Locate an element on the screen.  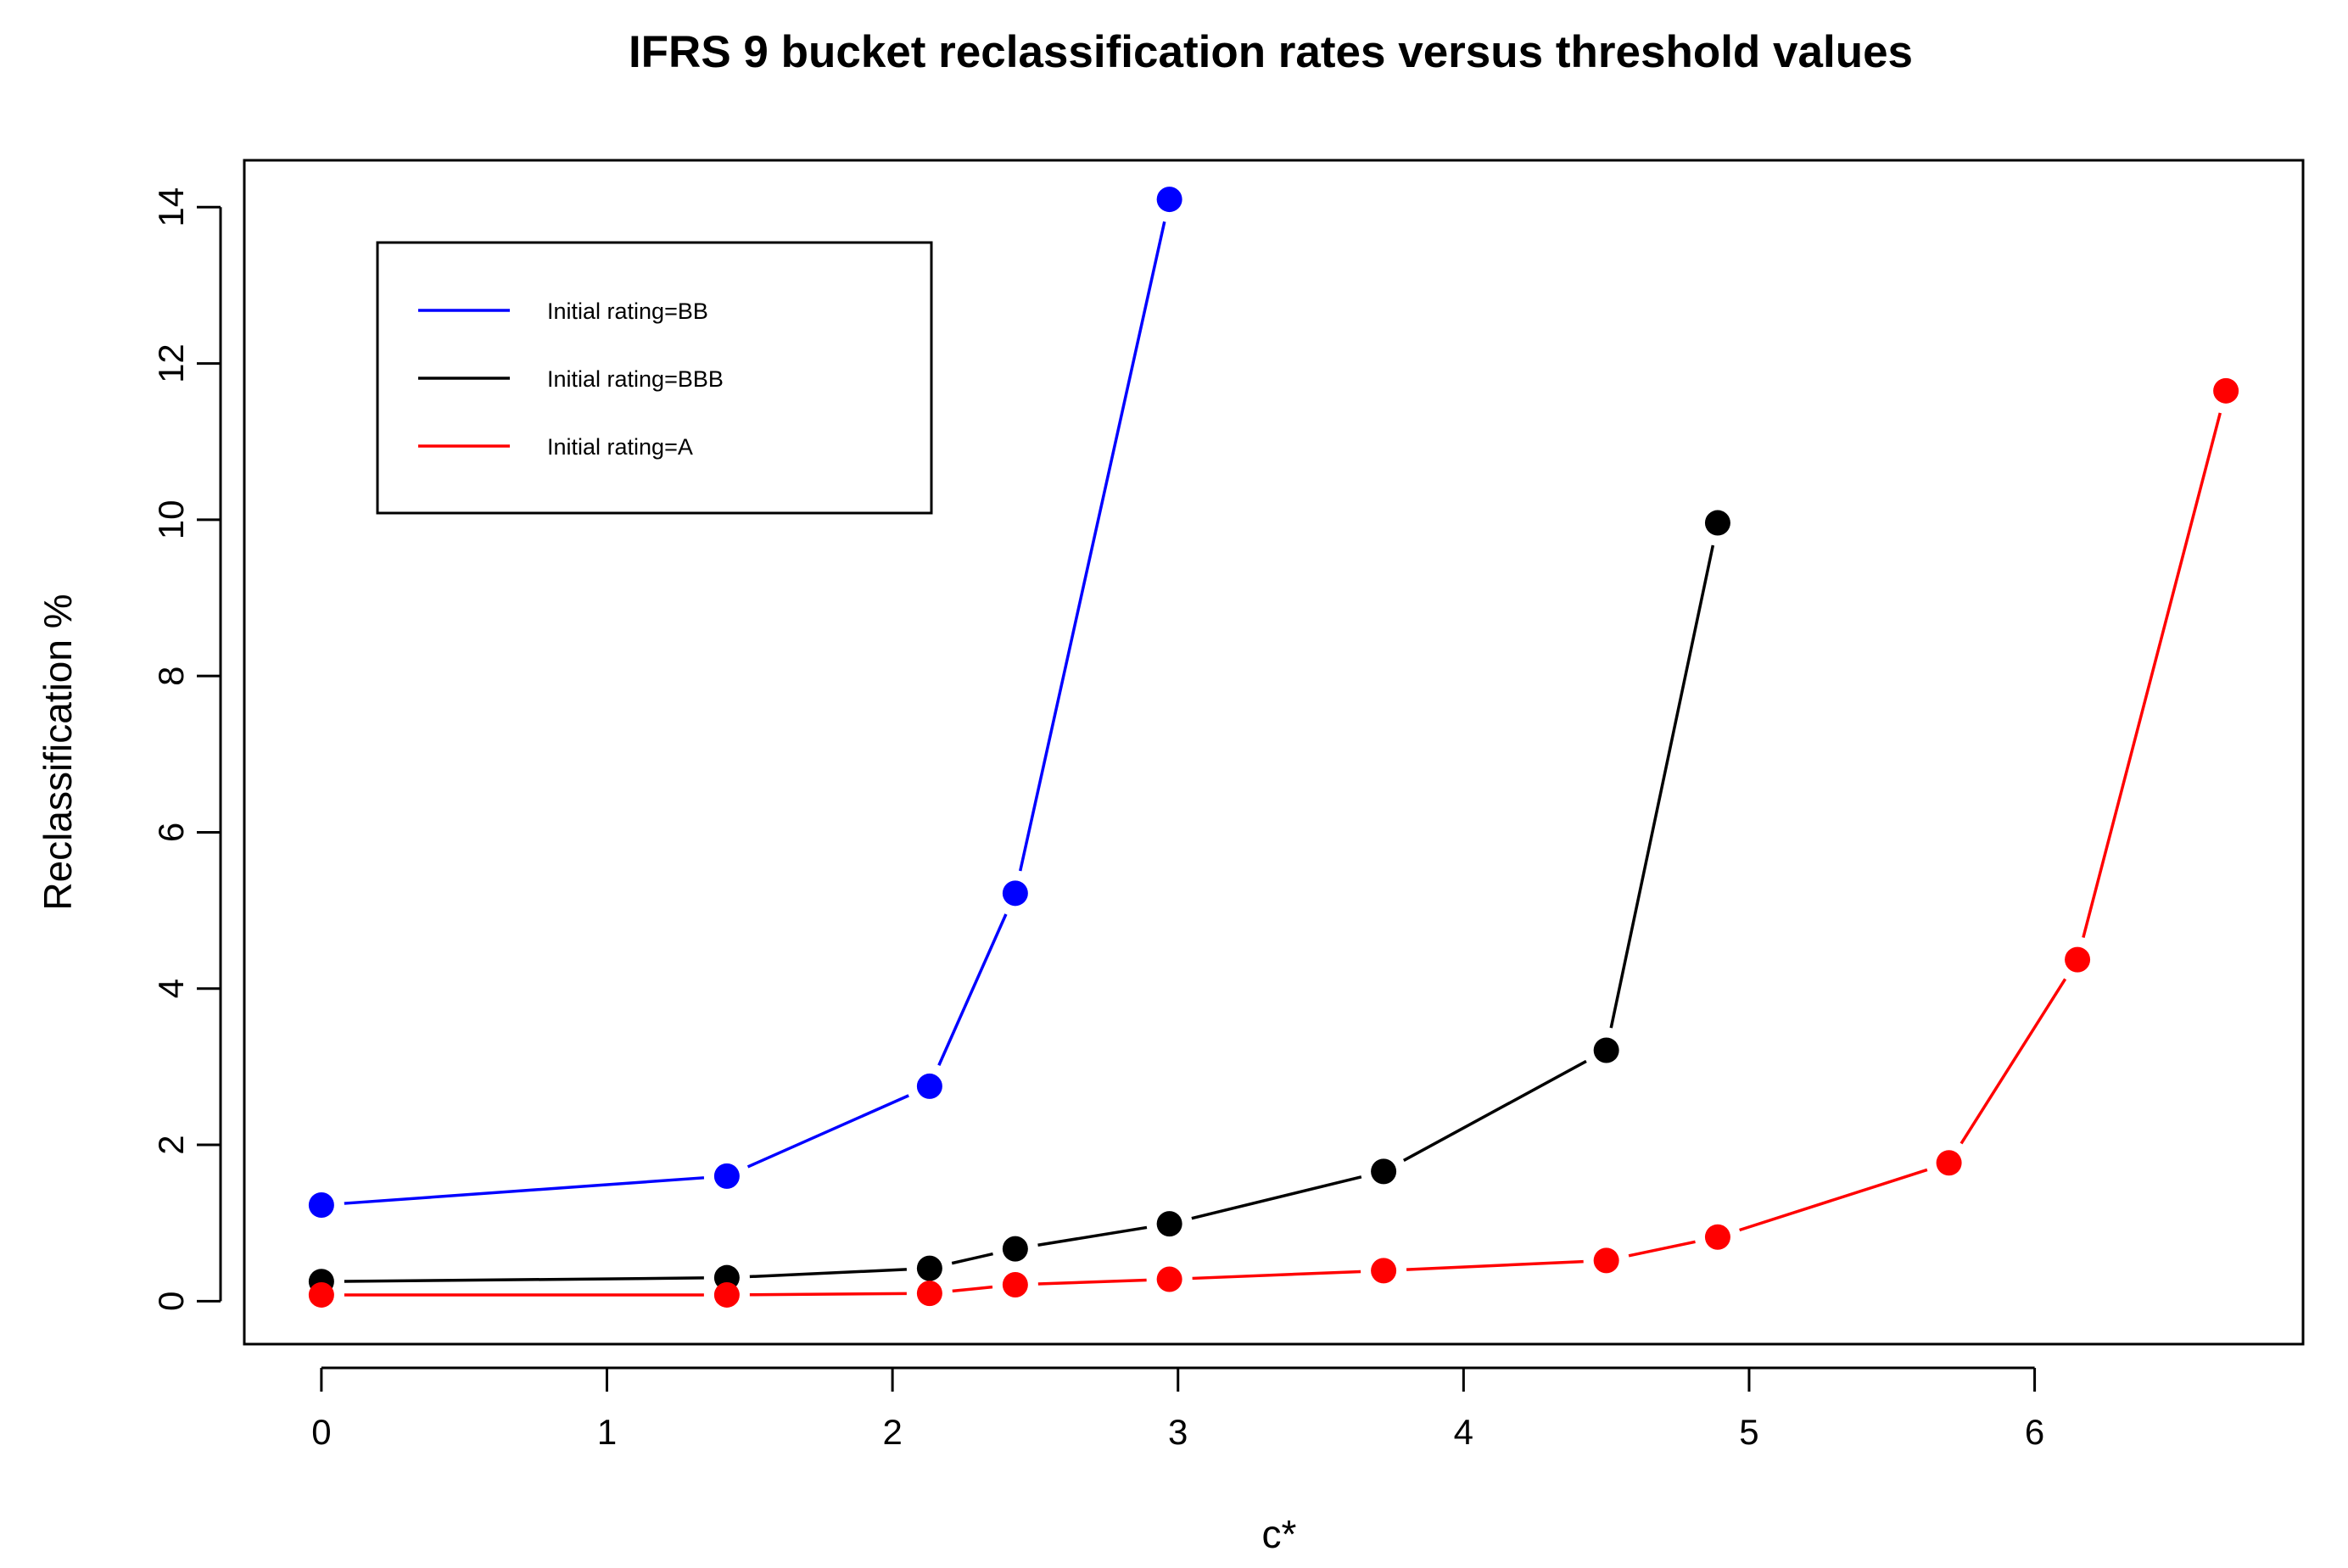
x-tick-label: 0 is located at coordinates (321, 1432).